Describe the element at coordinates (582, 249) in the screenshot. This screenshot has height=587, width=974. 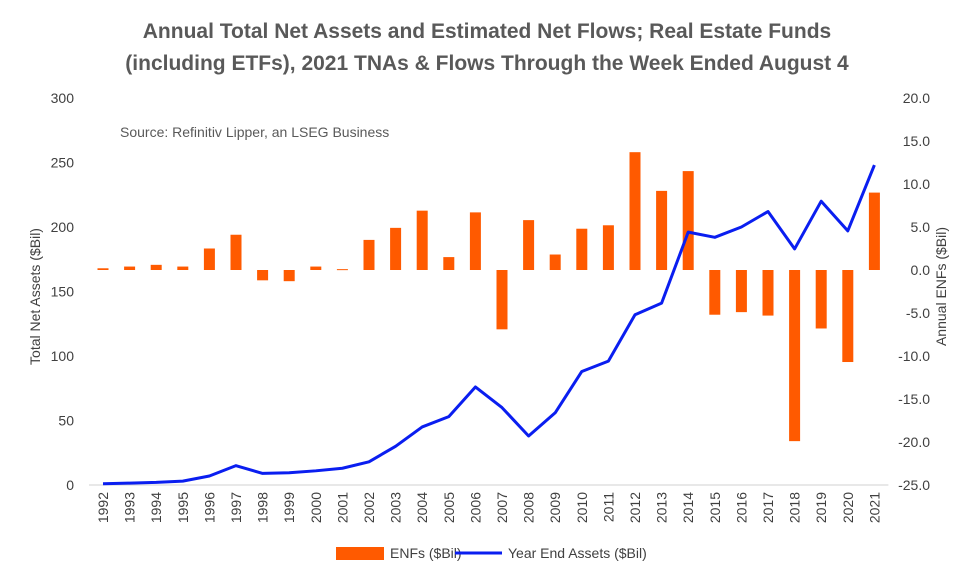
I see `enf-bar-2010` at that location.